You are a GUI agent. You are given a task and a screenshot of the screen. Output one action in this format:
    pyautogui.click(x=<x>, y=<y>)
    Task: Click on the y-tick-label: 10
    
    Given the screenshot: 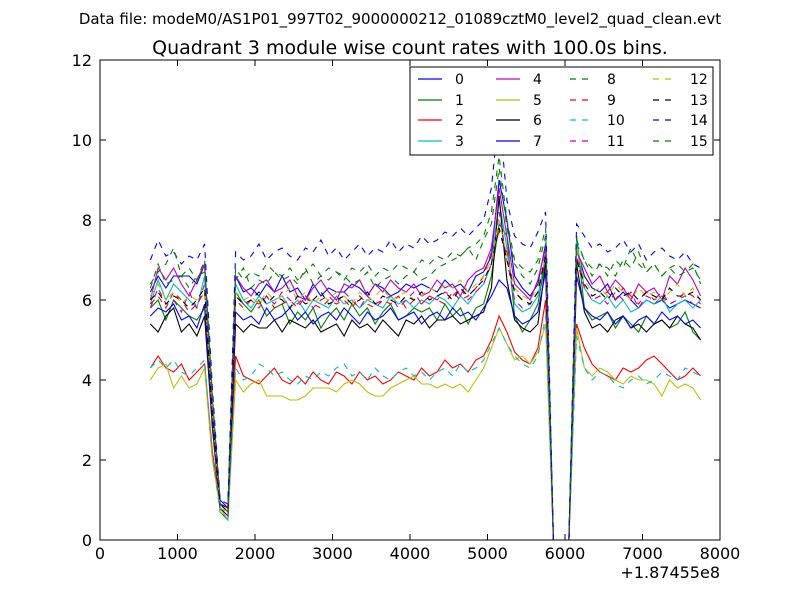 What is the action you would take?
    pyautogui.click(x=82, y=140)
    